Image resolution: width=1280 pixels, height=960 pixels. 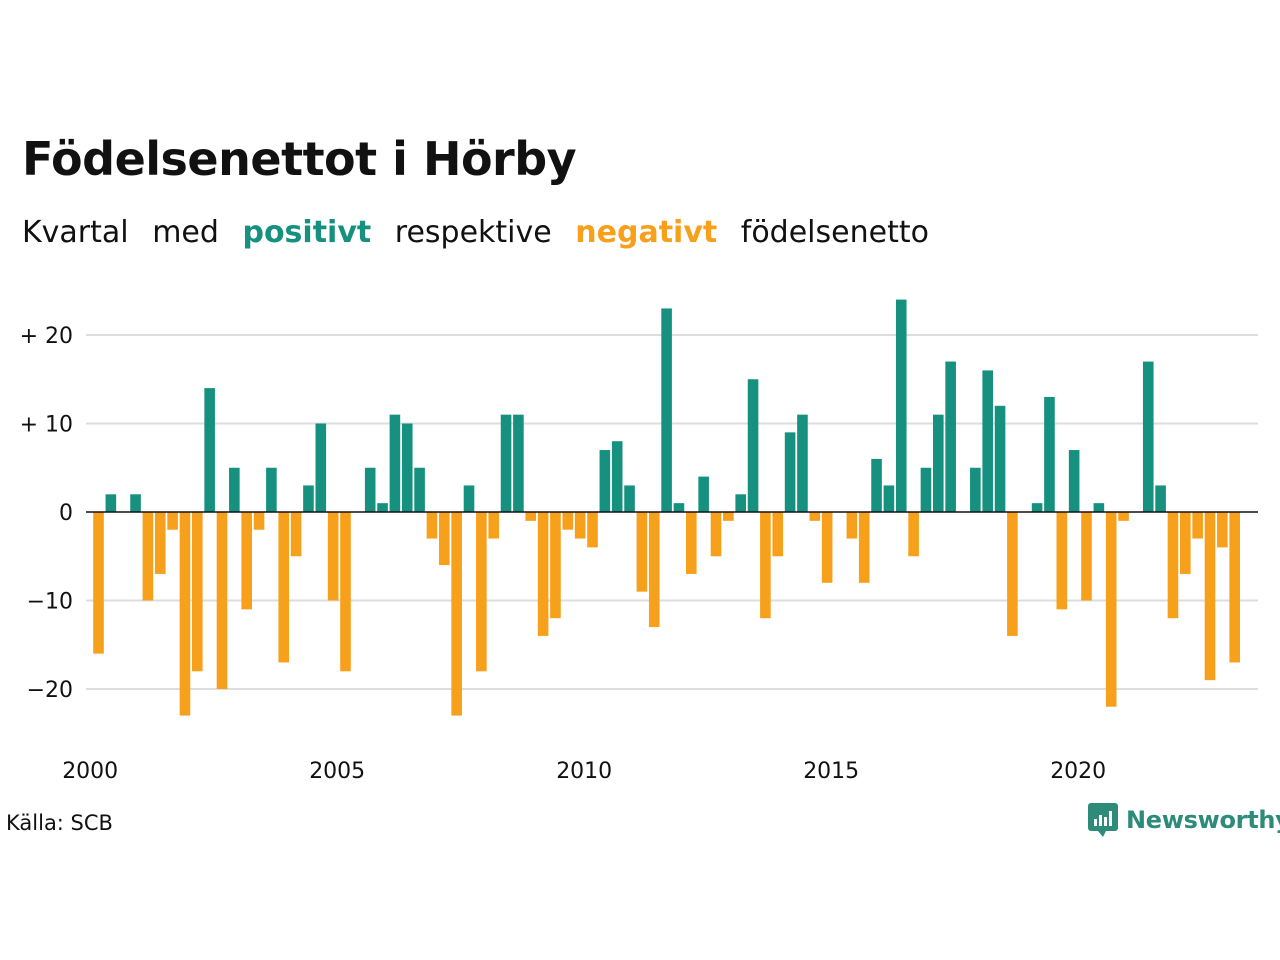 I want to click on x-tick-label: 2020, so click(x=1078, y=771).